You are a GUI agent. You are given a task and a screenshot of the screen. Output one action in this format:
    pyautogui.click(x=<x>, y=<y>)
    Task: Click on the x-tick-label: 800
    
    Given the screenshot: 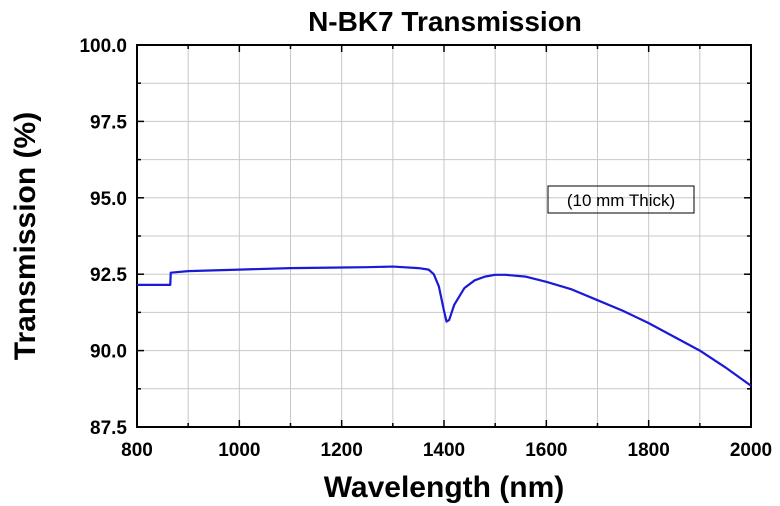 What is the action you would take?
    pyautogui.click(x=137, y=450)
    